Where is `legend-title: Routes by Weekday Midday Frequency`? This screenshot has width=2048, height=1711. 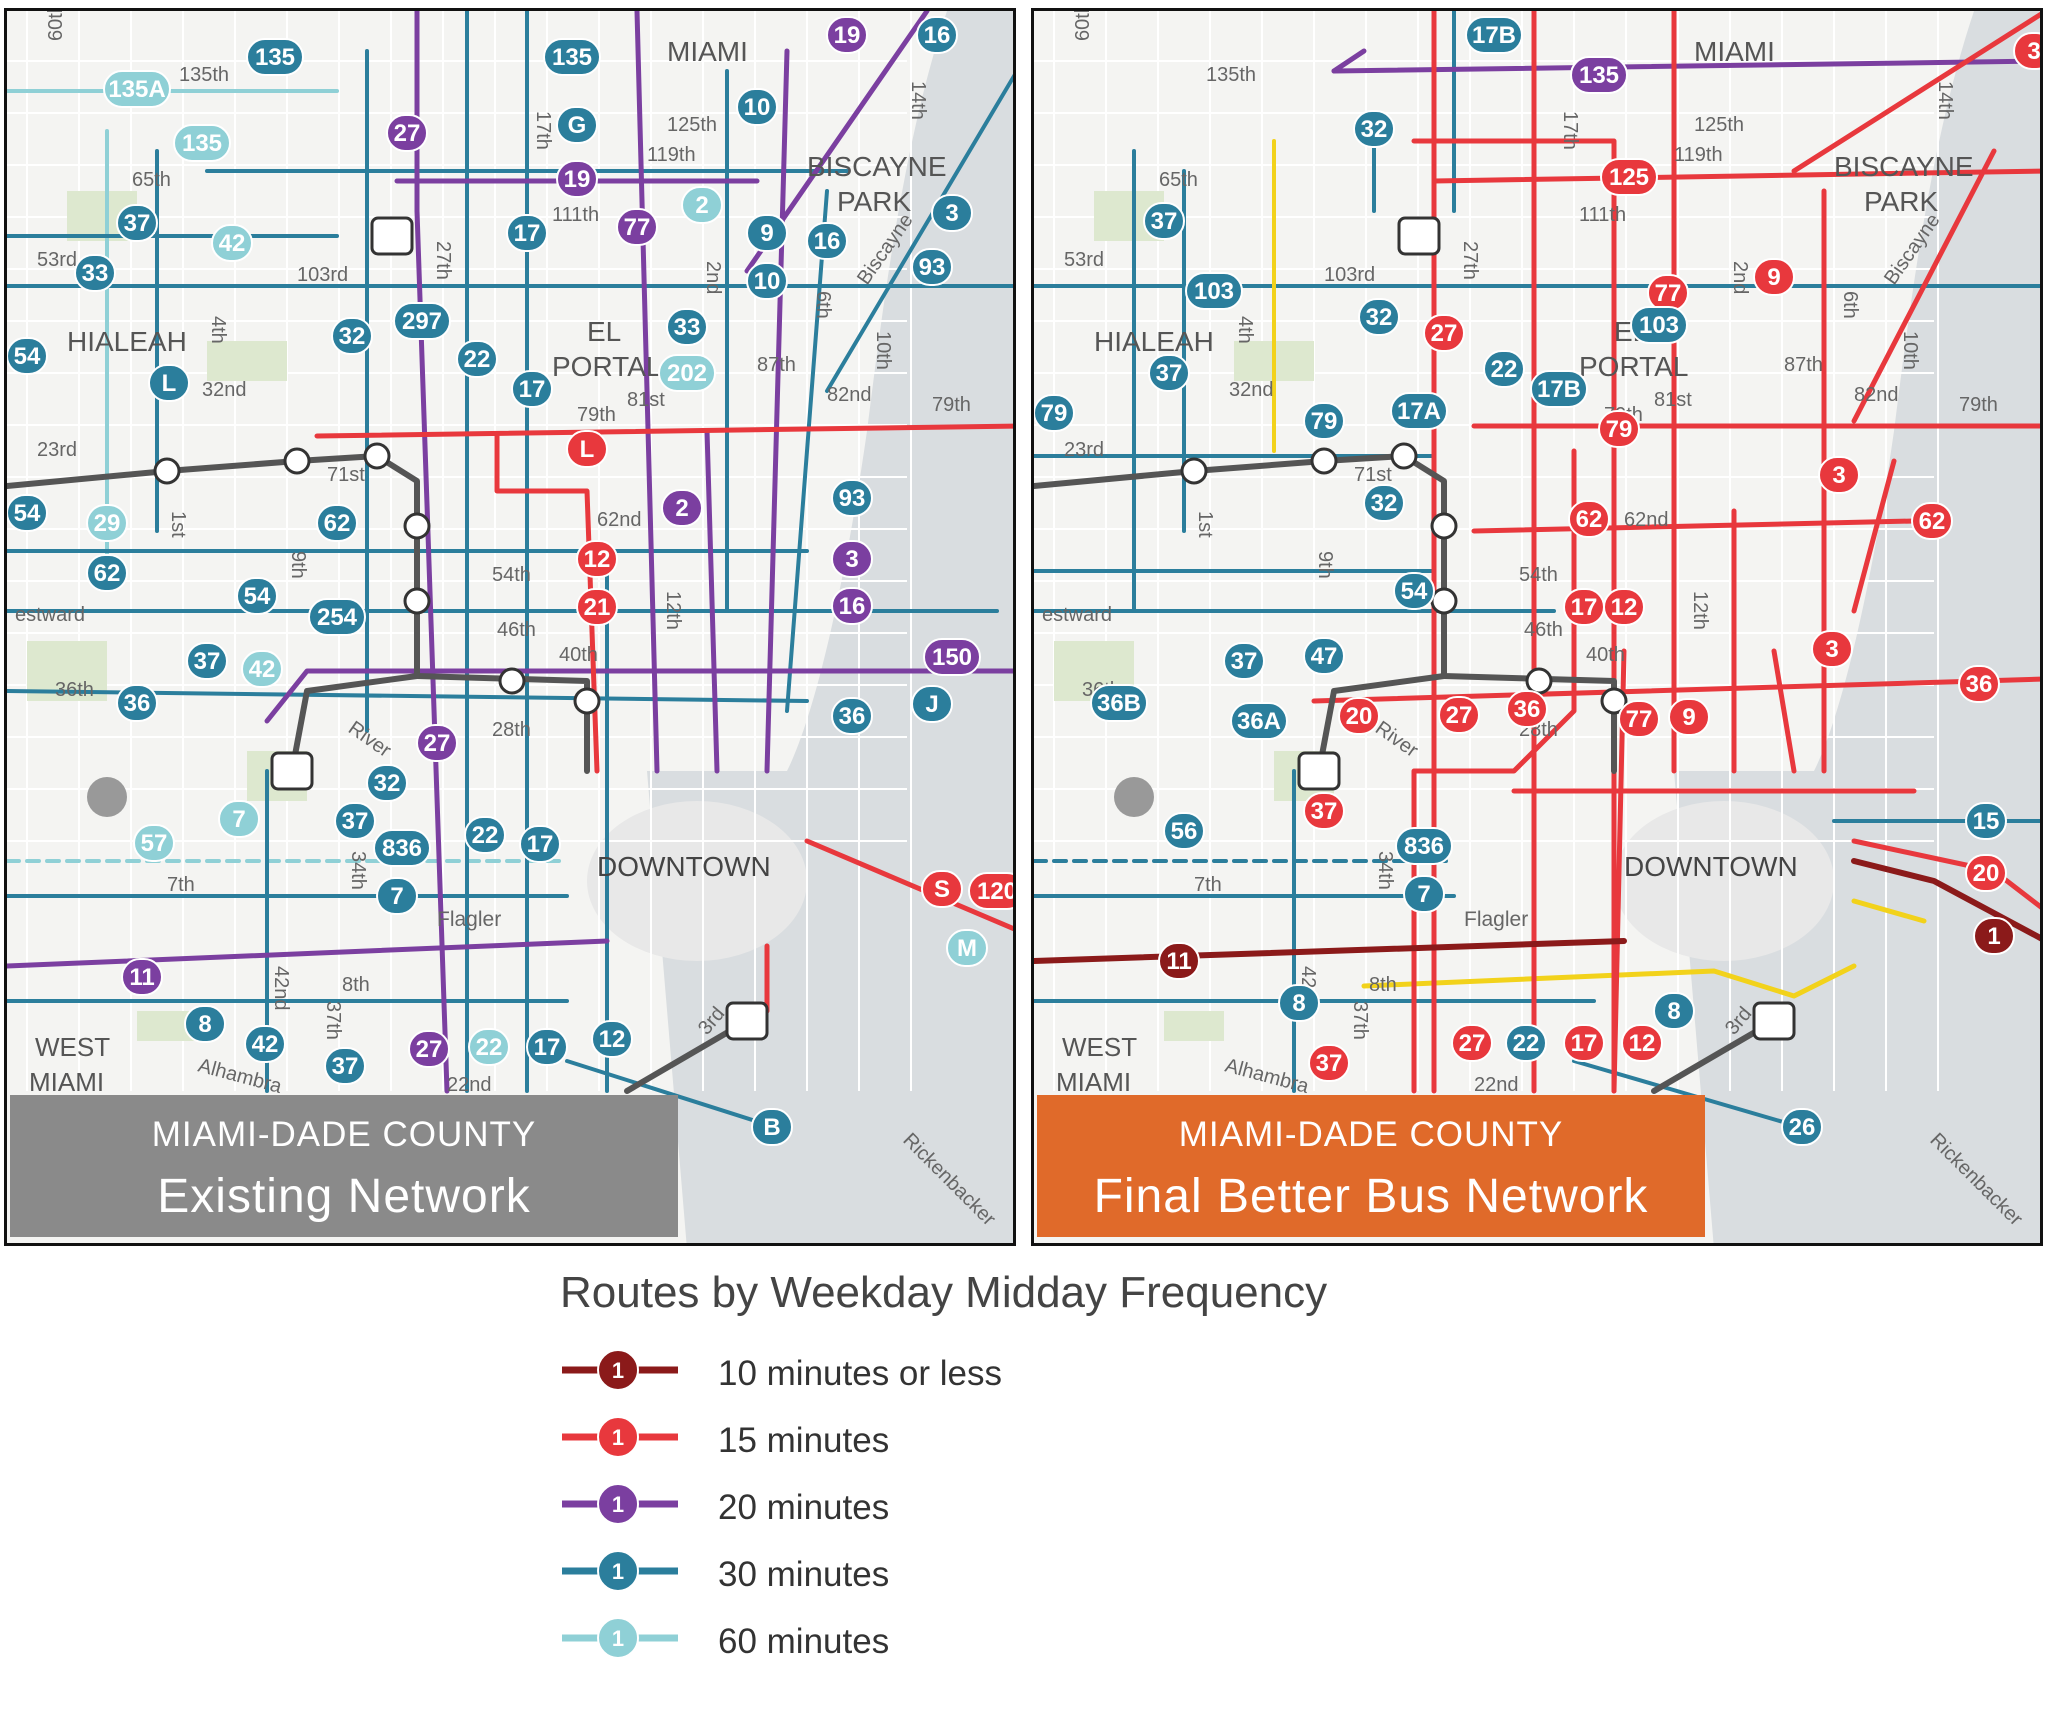
legend-title: Routes by Weekday Midday Frequency is located at coordinates (944, 1292).